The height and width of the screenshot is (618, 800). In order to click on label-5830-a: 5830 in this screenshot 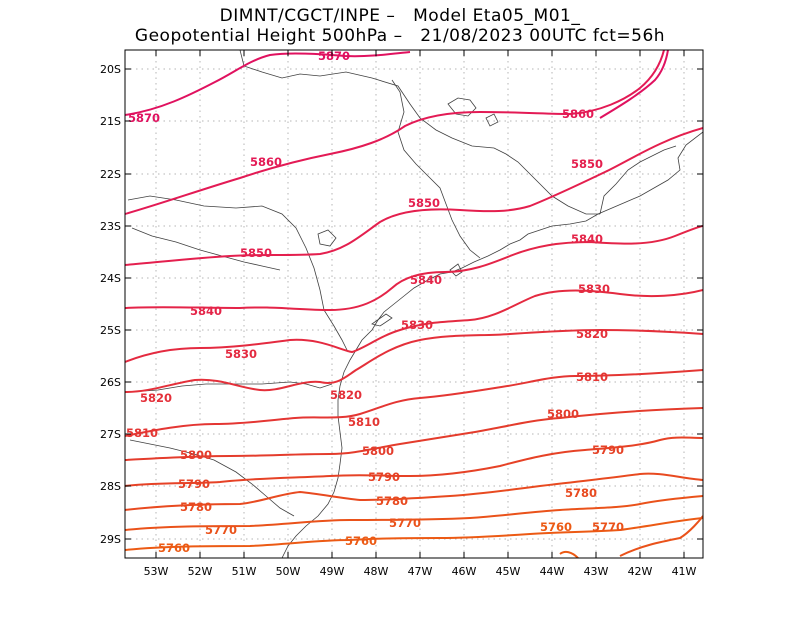, I will do `click(241, 354)`.